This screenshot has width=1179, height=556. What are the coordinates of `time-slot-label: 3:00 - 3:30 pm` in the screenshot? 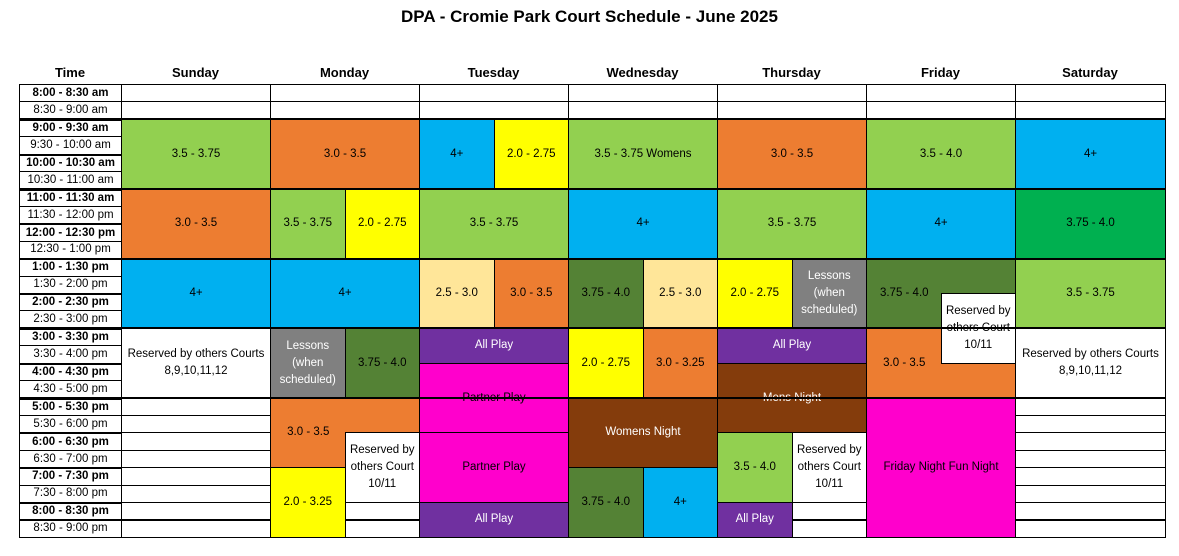 It's located at (70, 337).